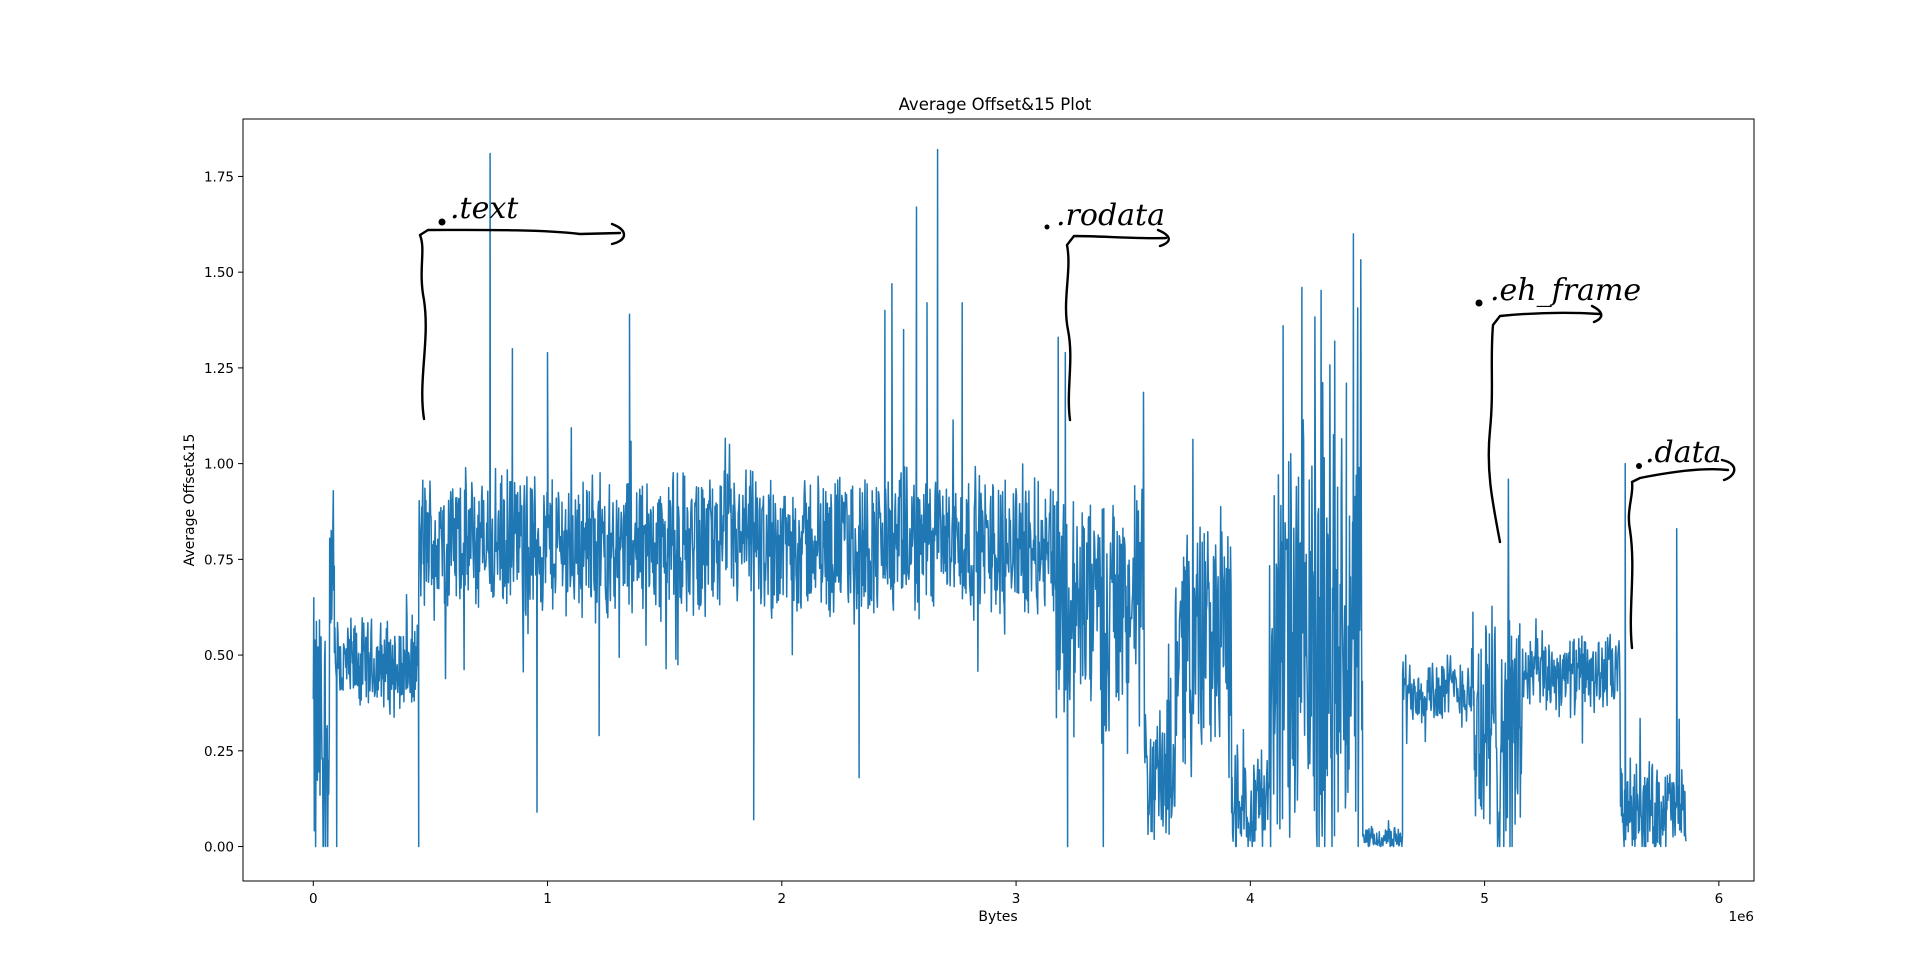 The image size is (1920, 975). Describe the element at coordinates (1683, 452) in the screenshot. I see `annotation-label-data: .data` at that location.